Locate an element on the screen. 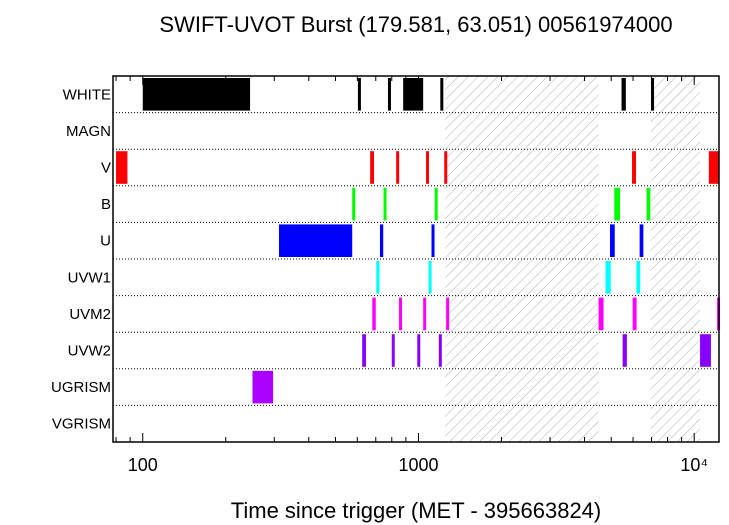 The image size is (729, 525). x-axis-label: Time since trigger (MET - 395663824) is located at coordinates (416, 510).